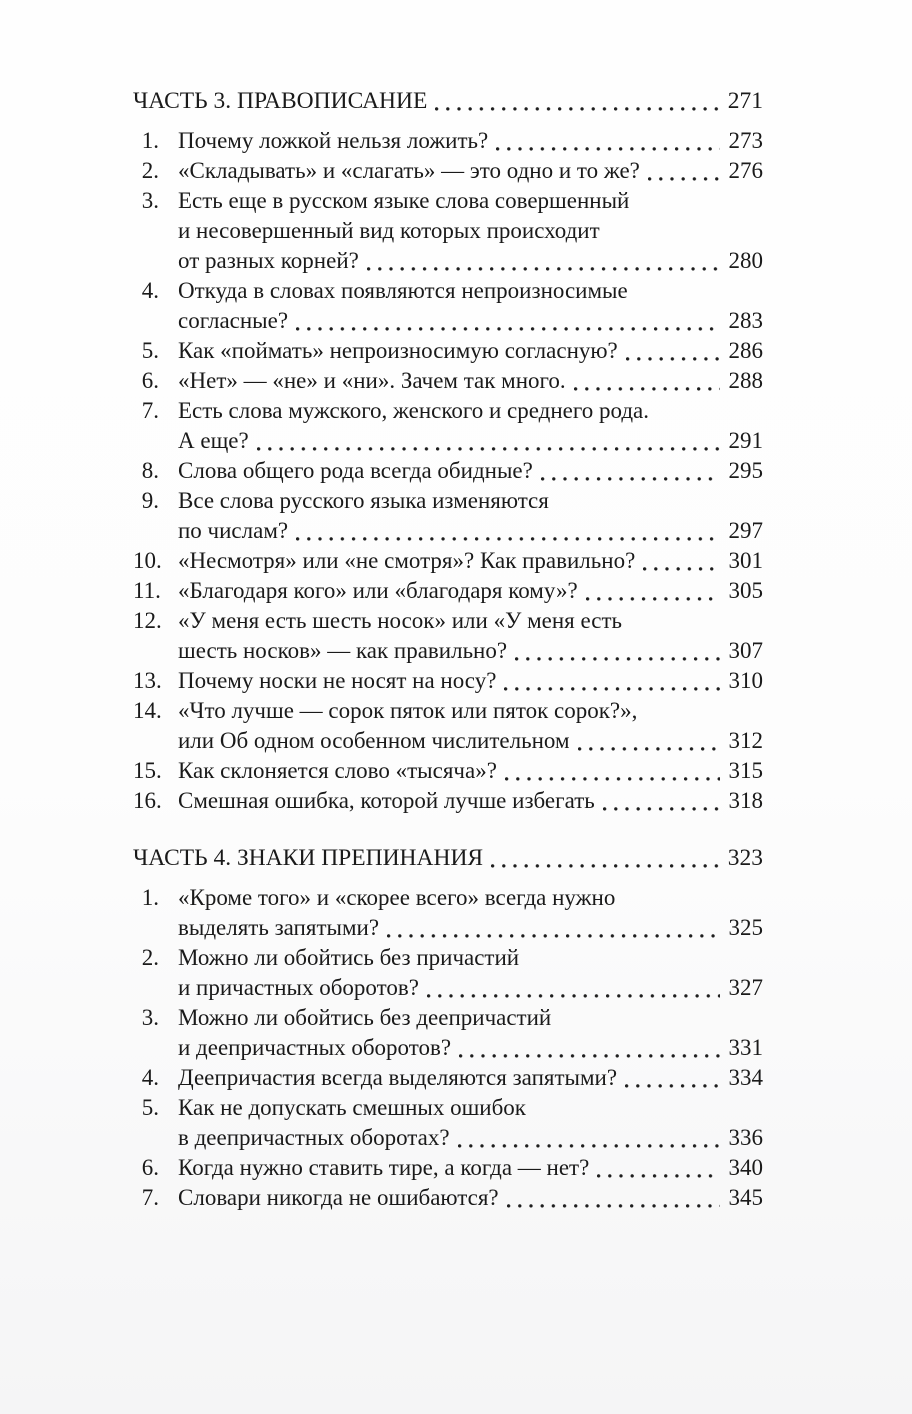  What do you see at coordinates (470, 261) in the screenshot?
I see `entry-last-line: от разных корней? 280` at bounding box center [470, 261].